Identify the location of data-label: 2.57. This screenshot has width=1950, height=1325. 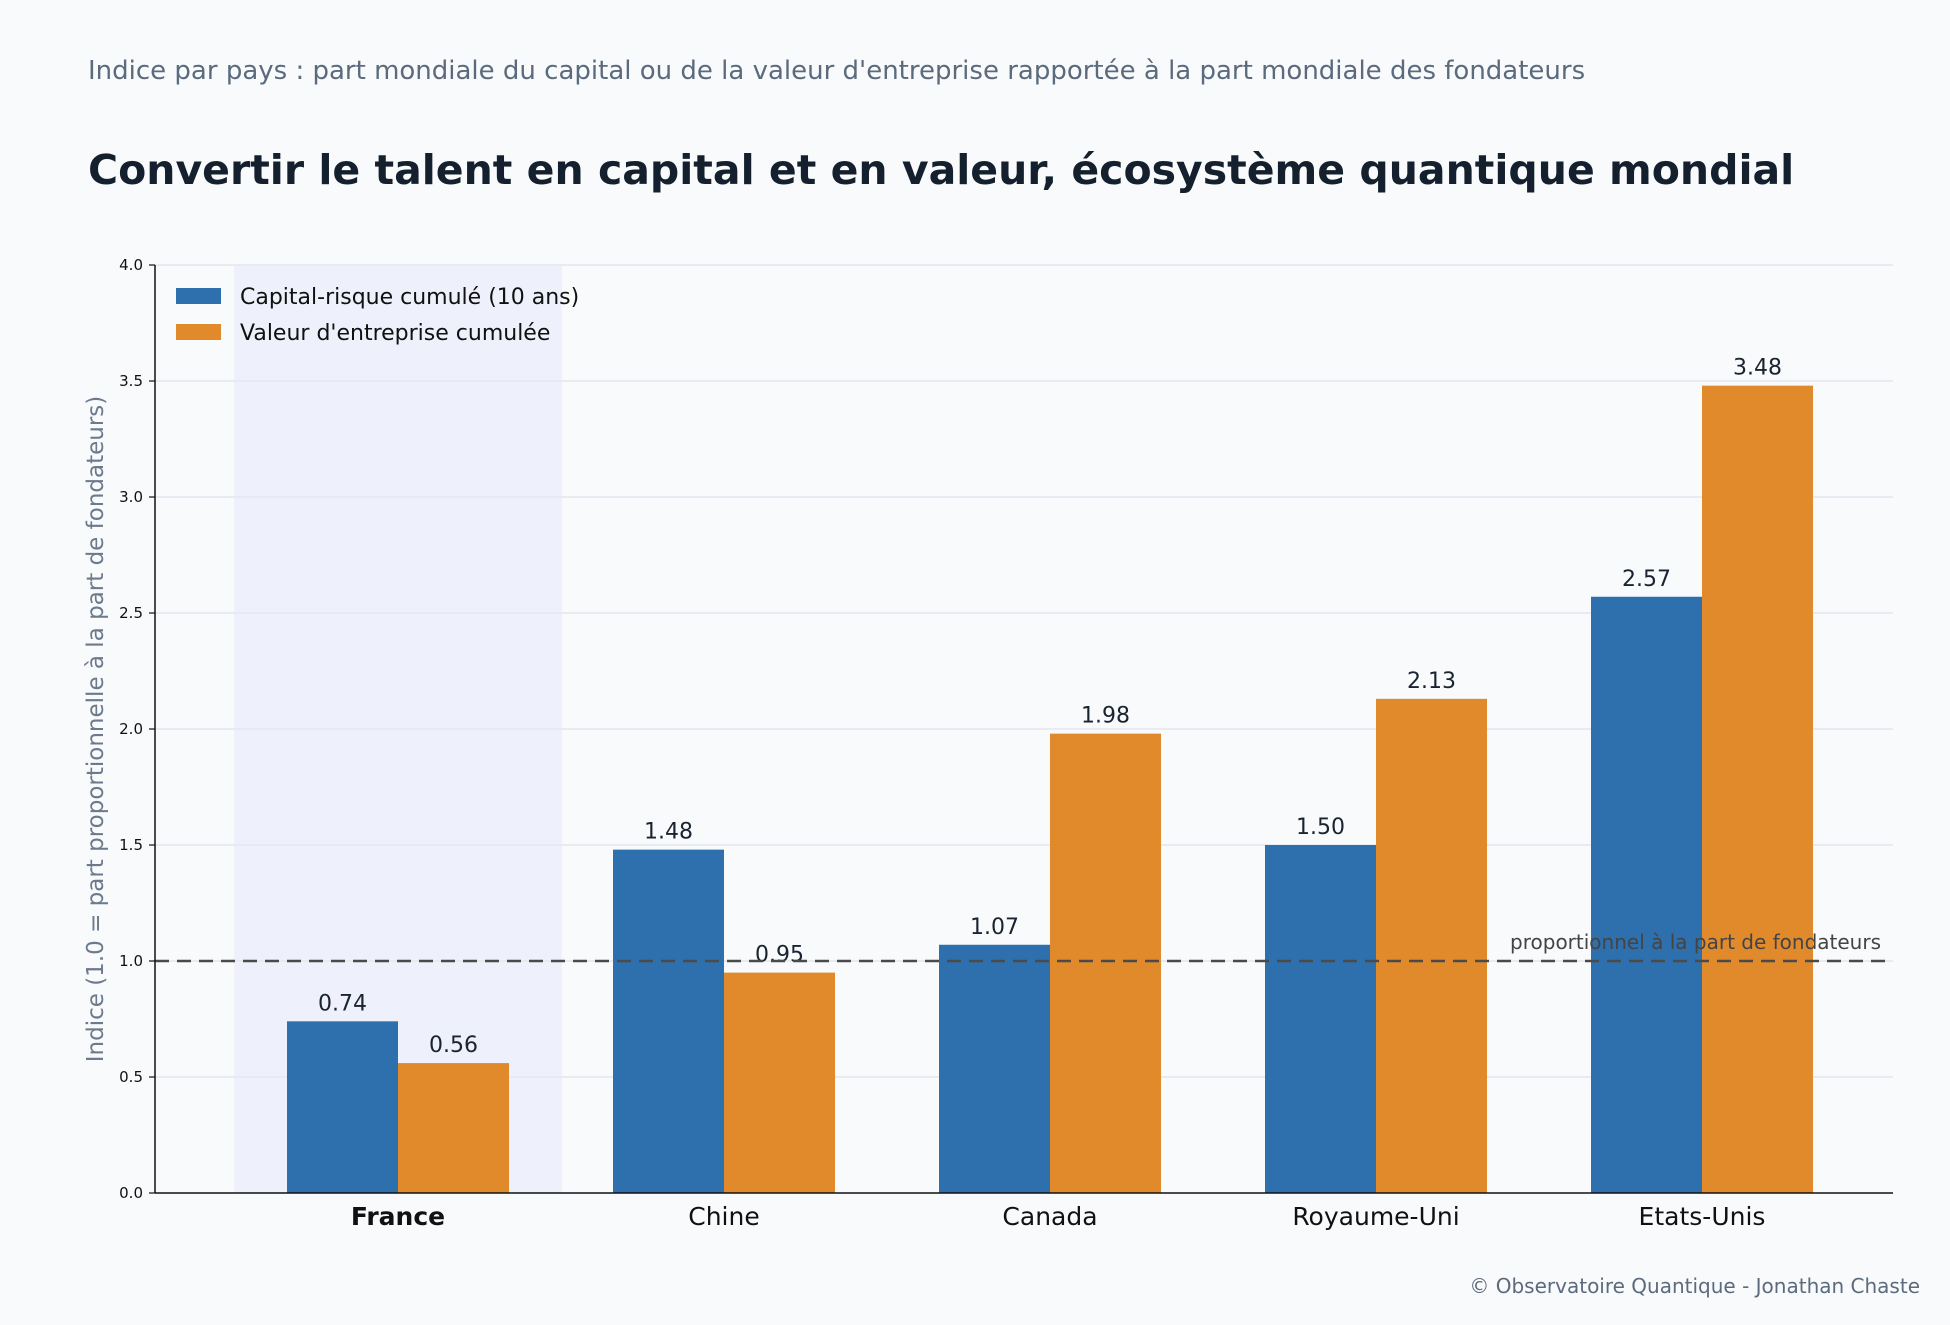
(1646, 579).